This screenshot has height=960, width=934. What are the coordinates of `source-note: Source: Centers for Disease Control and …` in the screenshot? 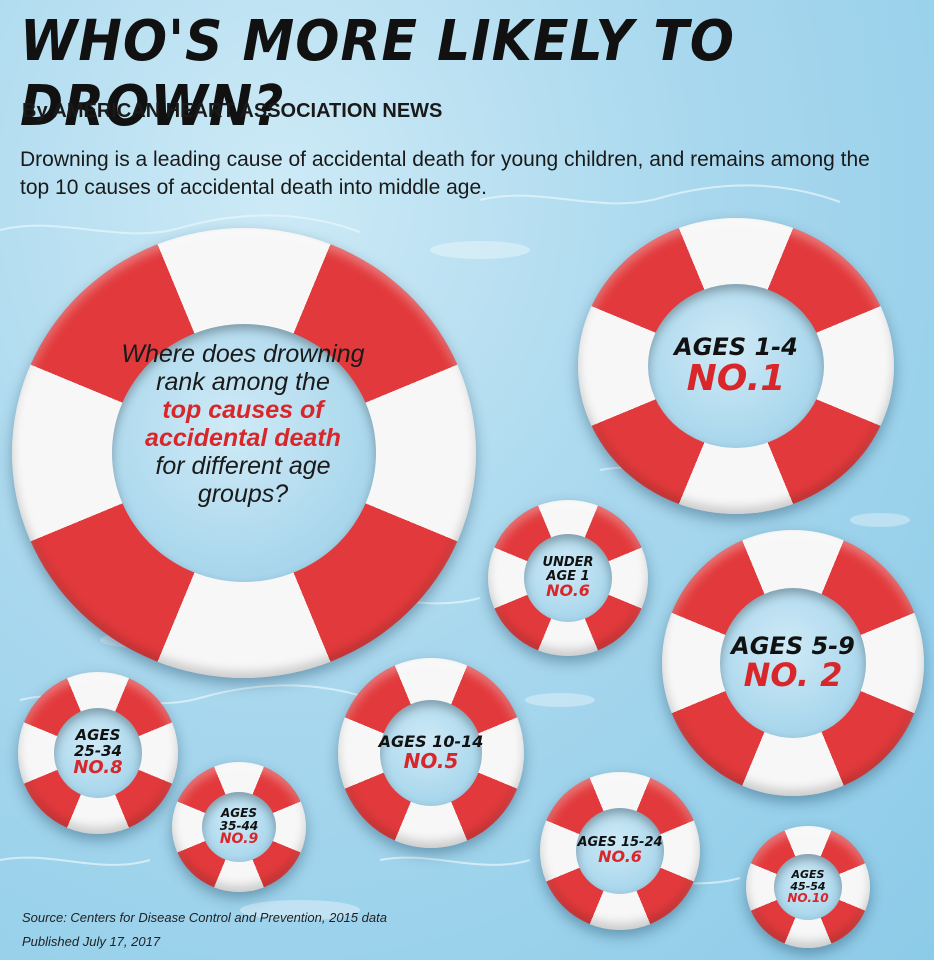 It's located at (204, 917).